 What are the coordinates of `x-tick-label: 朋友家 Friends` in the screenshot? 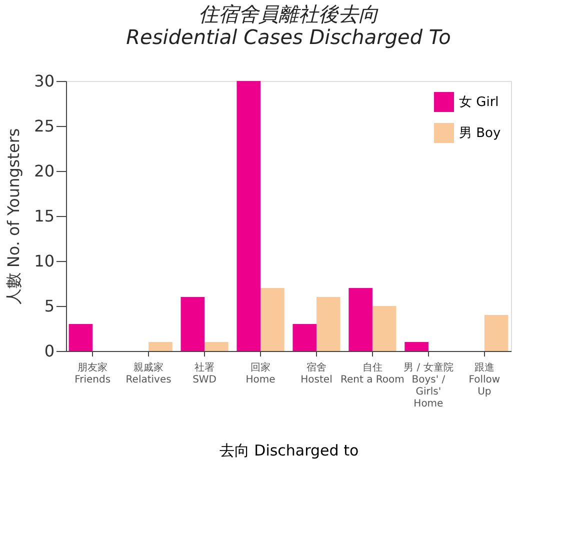 It's located at (92, 374).